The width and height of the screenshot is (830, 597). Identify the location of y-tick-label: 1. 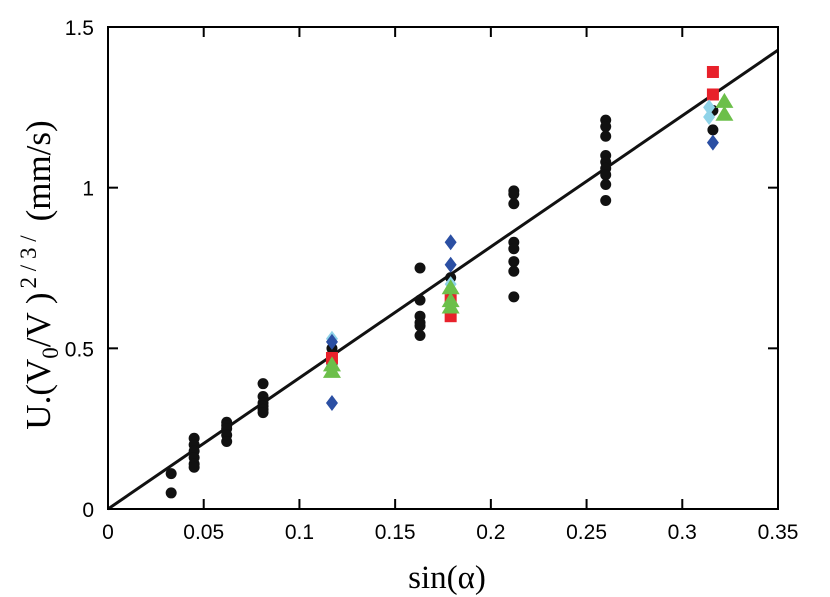
(88, 189).